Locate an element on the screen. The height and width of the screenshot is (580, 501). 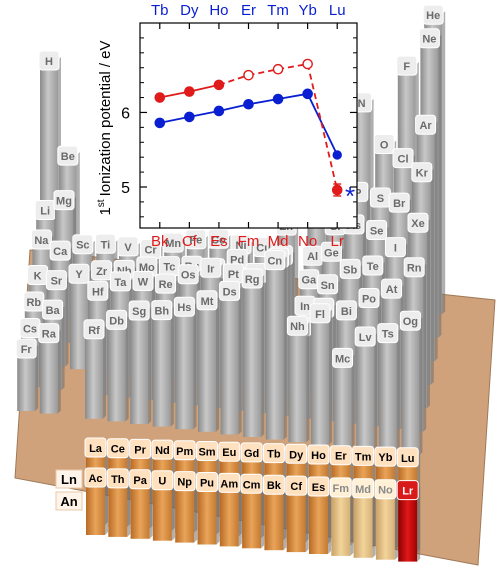
actinide-cm-body is located at coordinates (252, 516).